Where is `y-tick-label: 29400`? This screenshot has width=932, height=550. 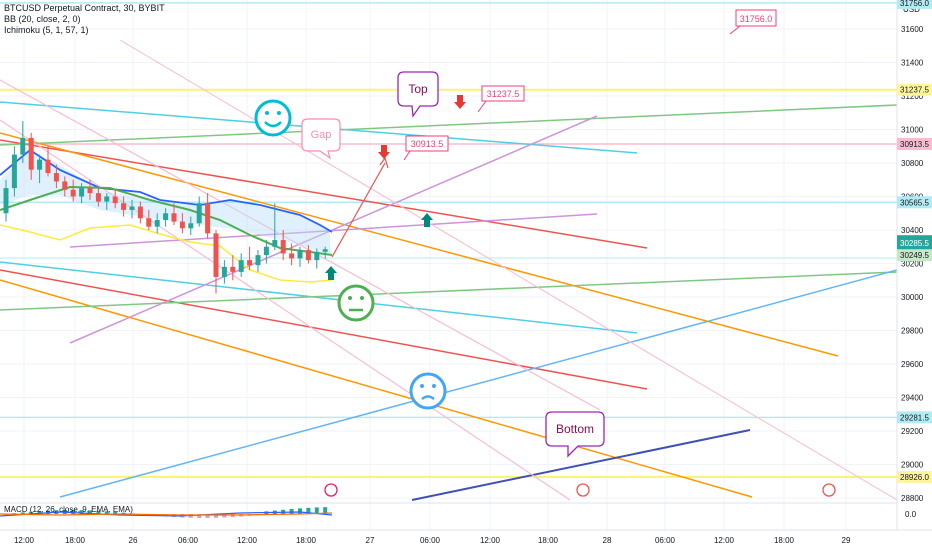 y-tick-label: 29400 is located at coordinates (912, 398).